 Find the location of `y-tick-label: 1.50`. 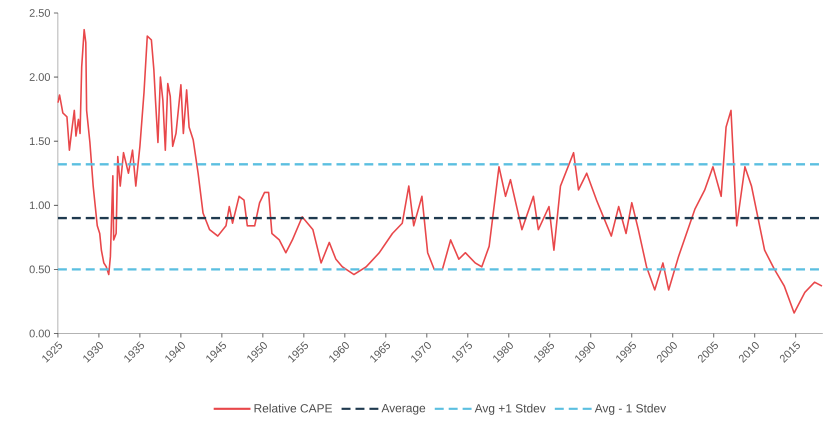

y-tick-label: 1.50 is located at coordinates (40, 141).